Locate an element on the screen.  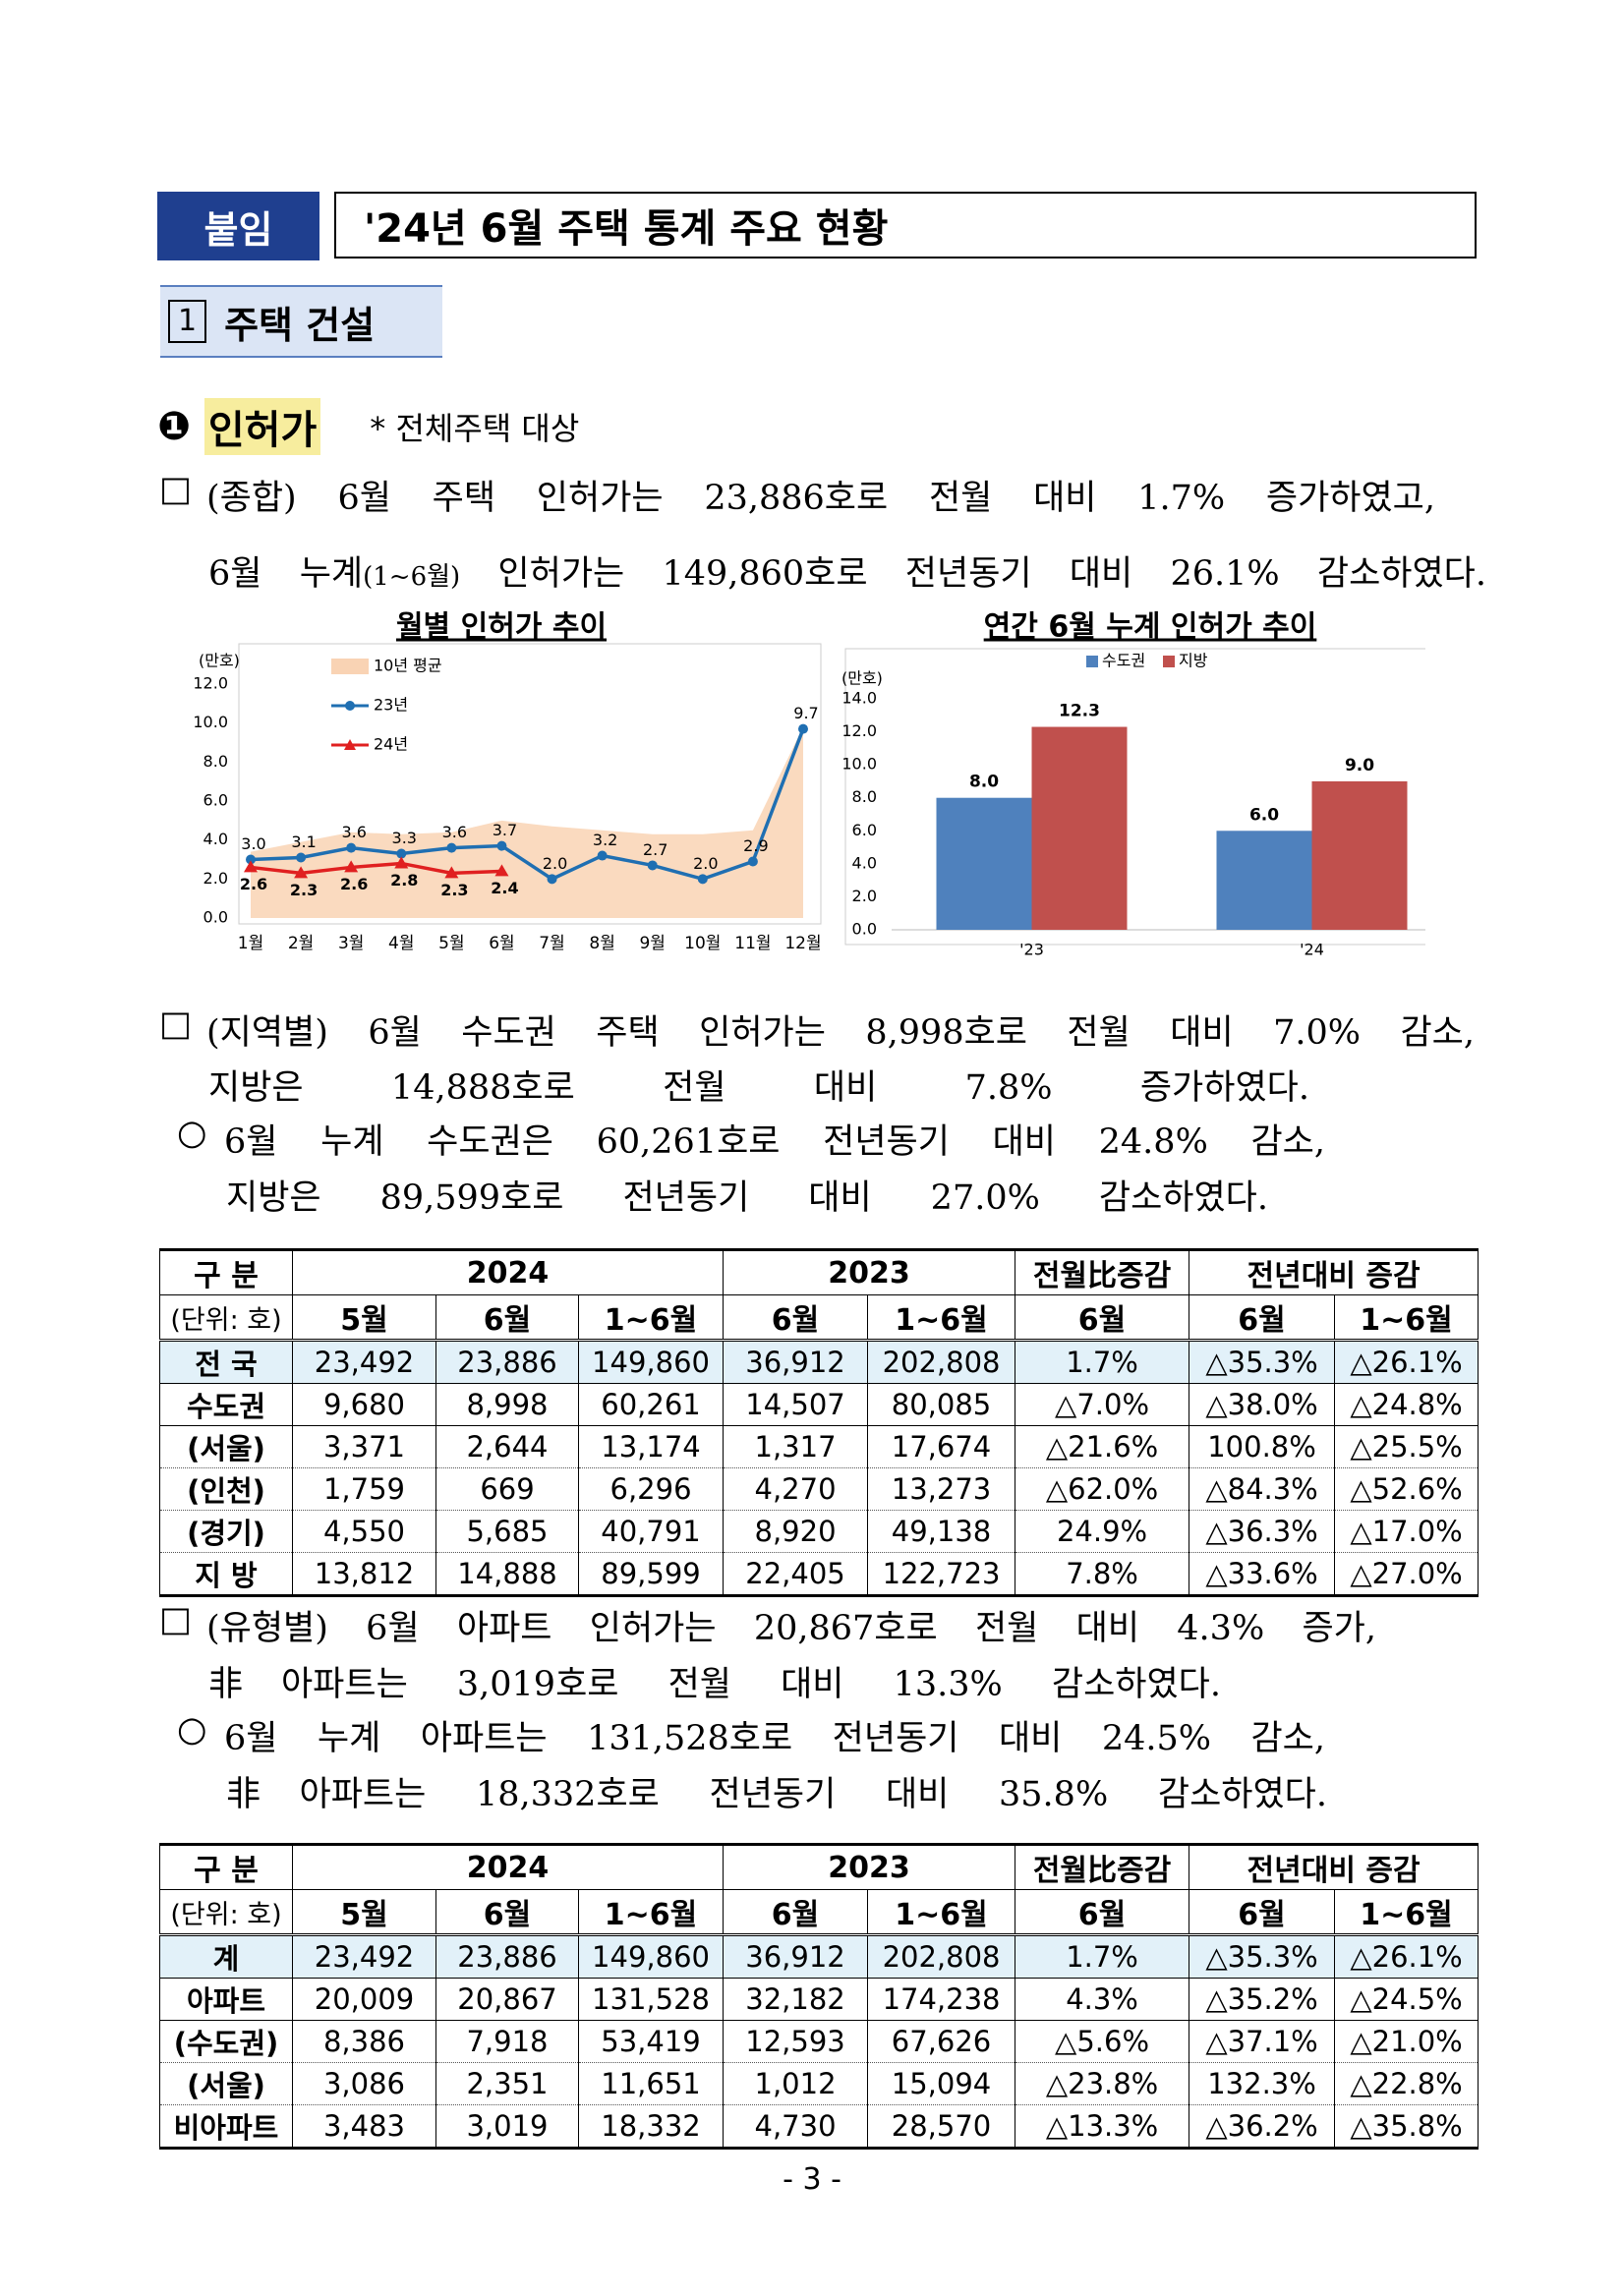
legend-marker is located at coordinates (350, 706).